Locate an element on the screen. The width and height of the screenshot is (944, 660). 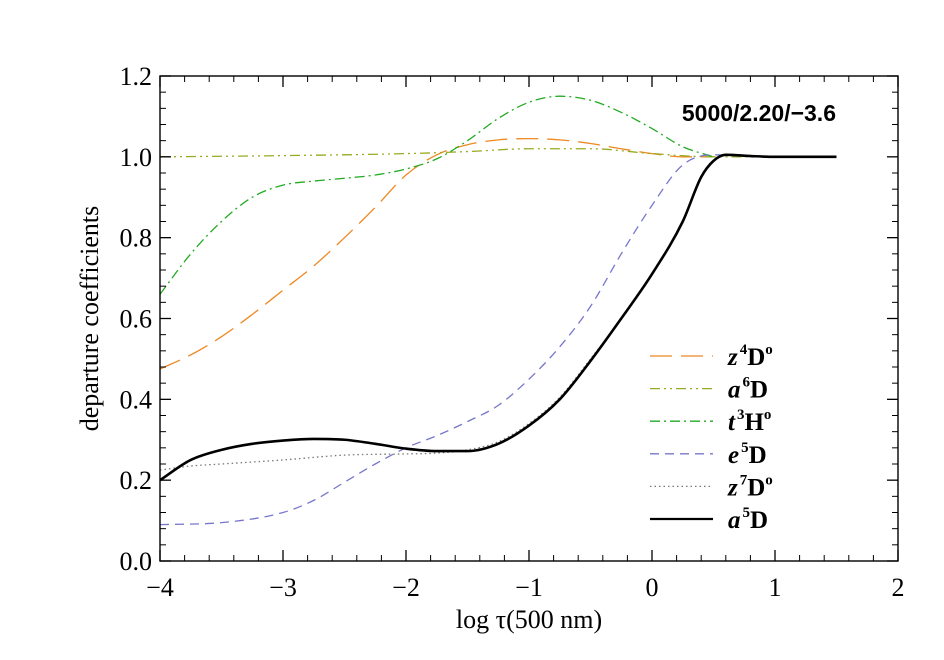
y-axis-label: departure coefficients is located at coordinates (89, 318).